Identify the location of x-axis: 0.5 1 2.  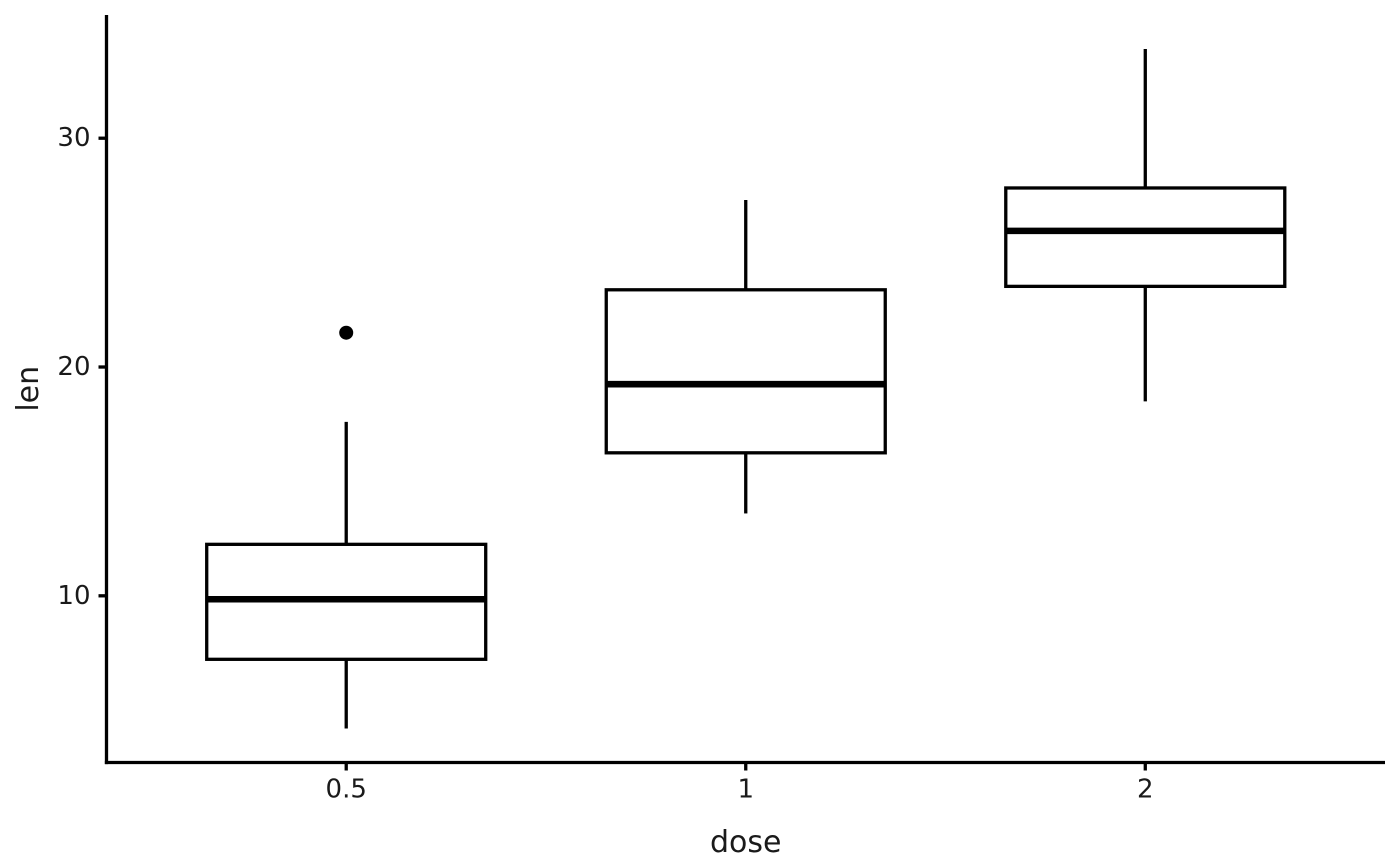
(744, 782).